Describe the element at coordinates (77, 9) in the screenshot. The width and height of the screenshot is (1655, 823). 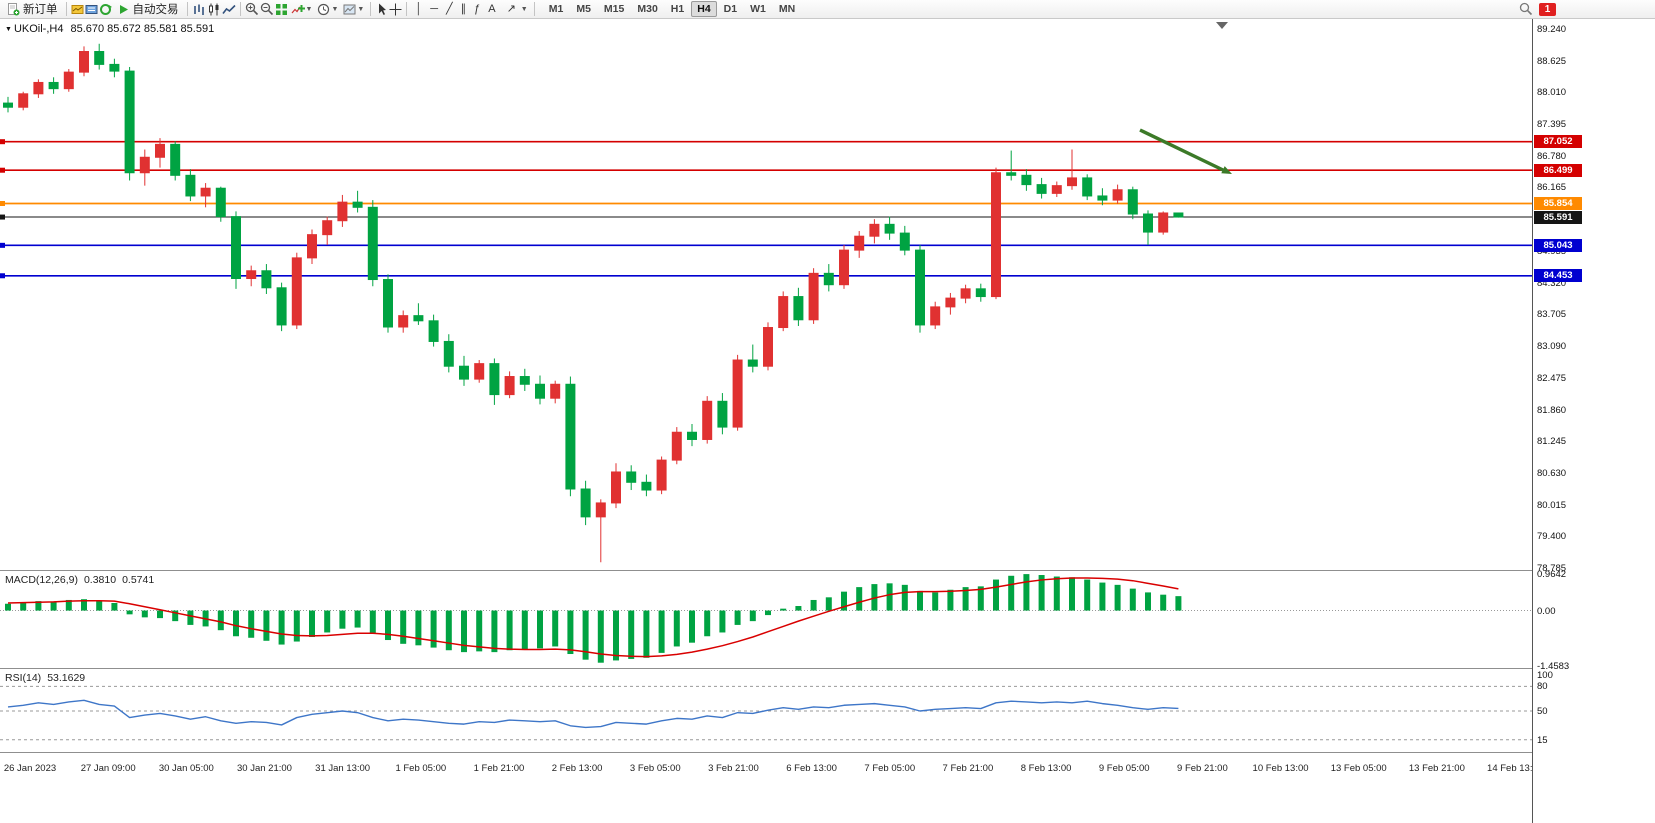
I see `new-chart-icon` at that location.